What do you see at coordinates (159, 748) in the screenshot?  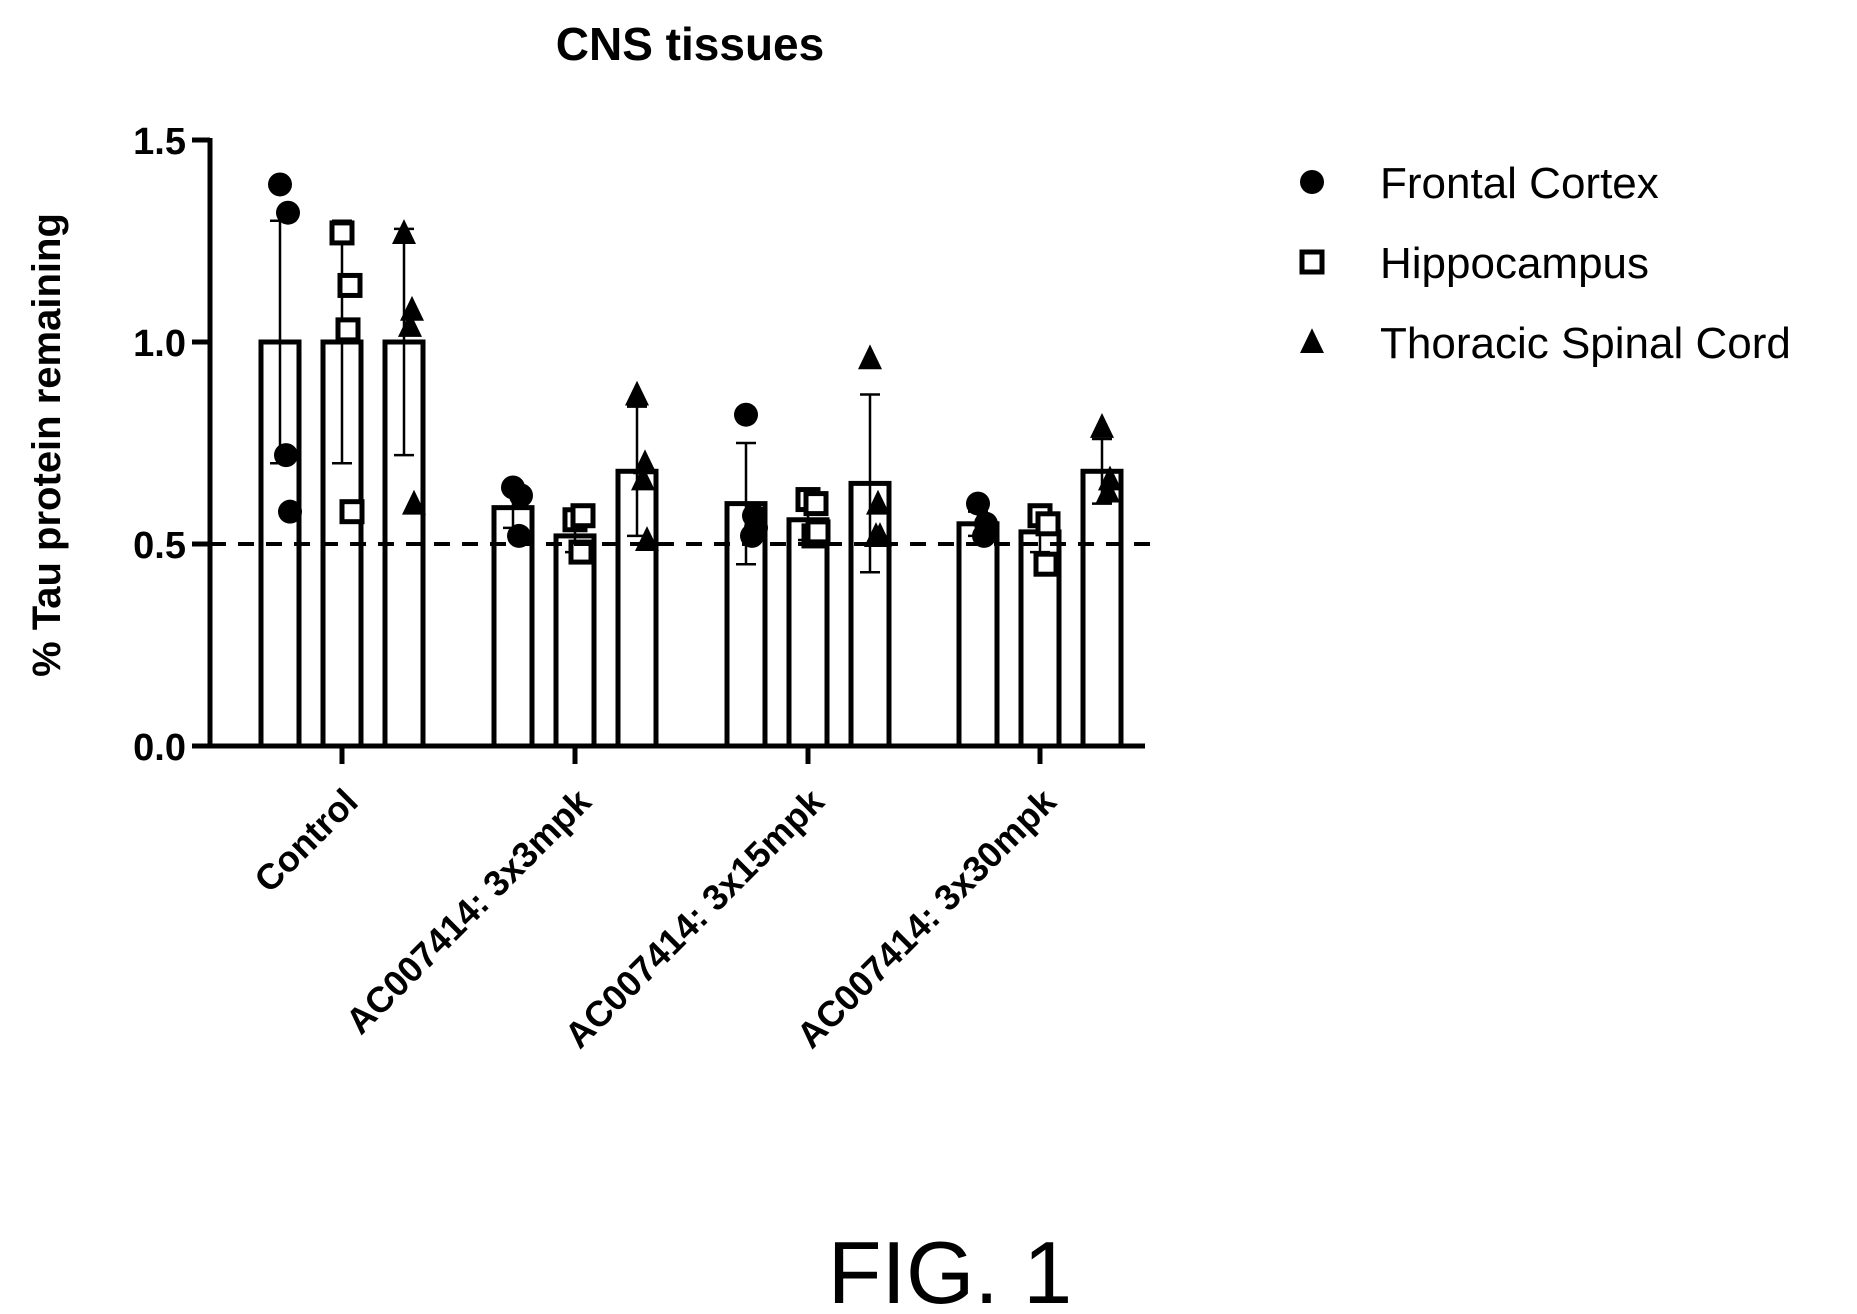 I see `y-tick-label: 0.0` at bounding box center [159, 748].